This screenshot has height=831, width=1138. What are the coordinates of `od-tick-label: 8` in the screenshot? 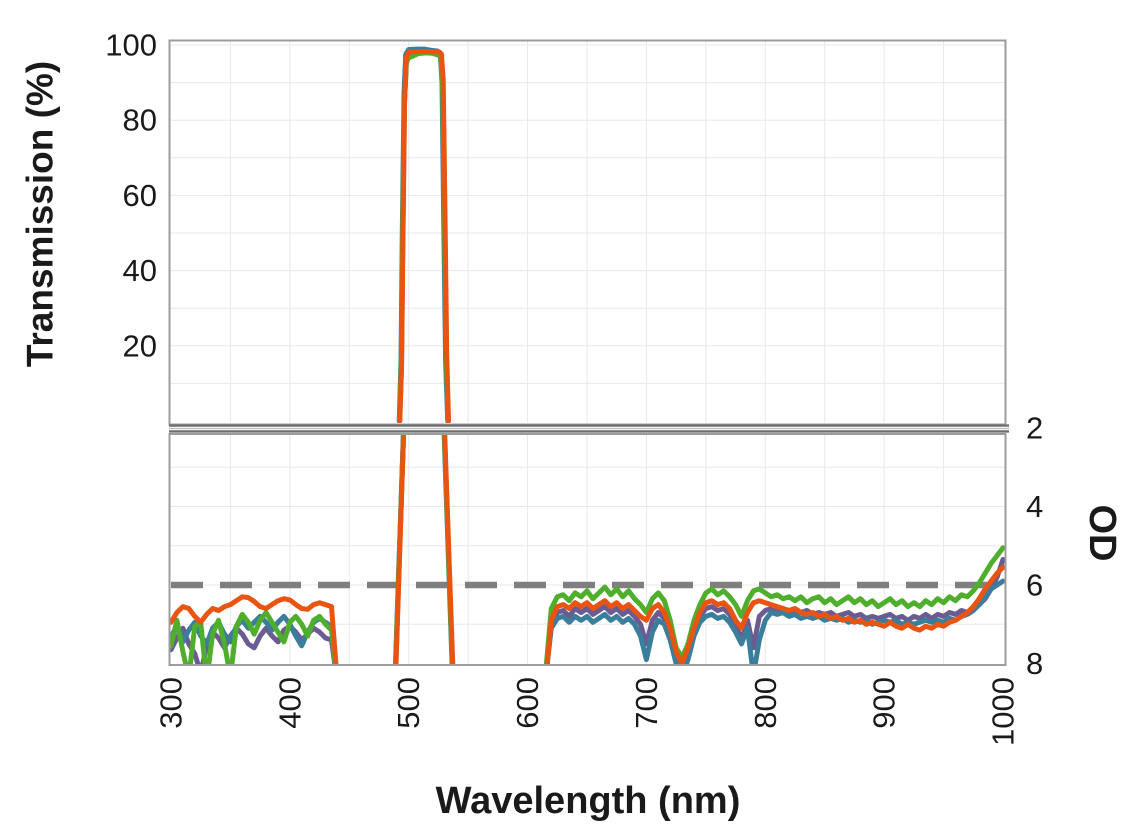 It's located at (1034, 663).